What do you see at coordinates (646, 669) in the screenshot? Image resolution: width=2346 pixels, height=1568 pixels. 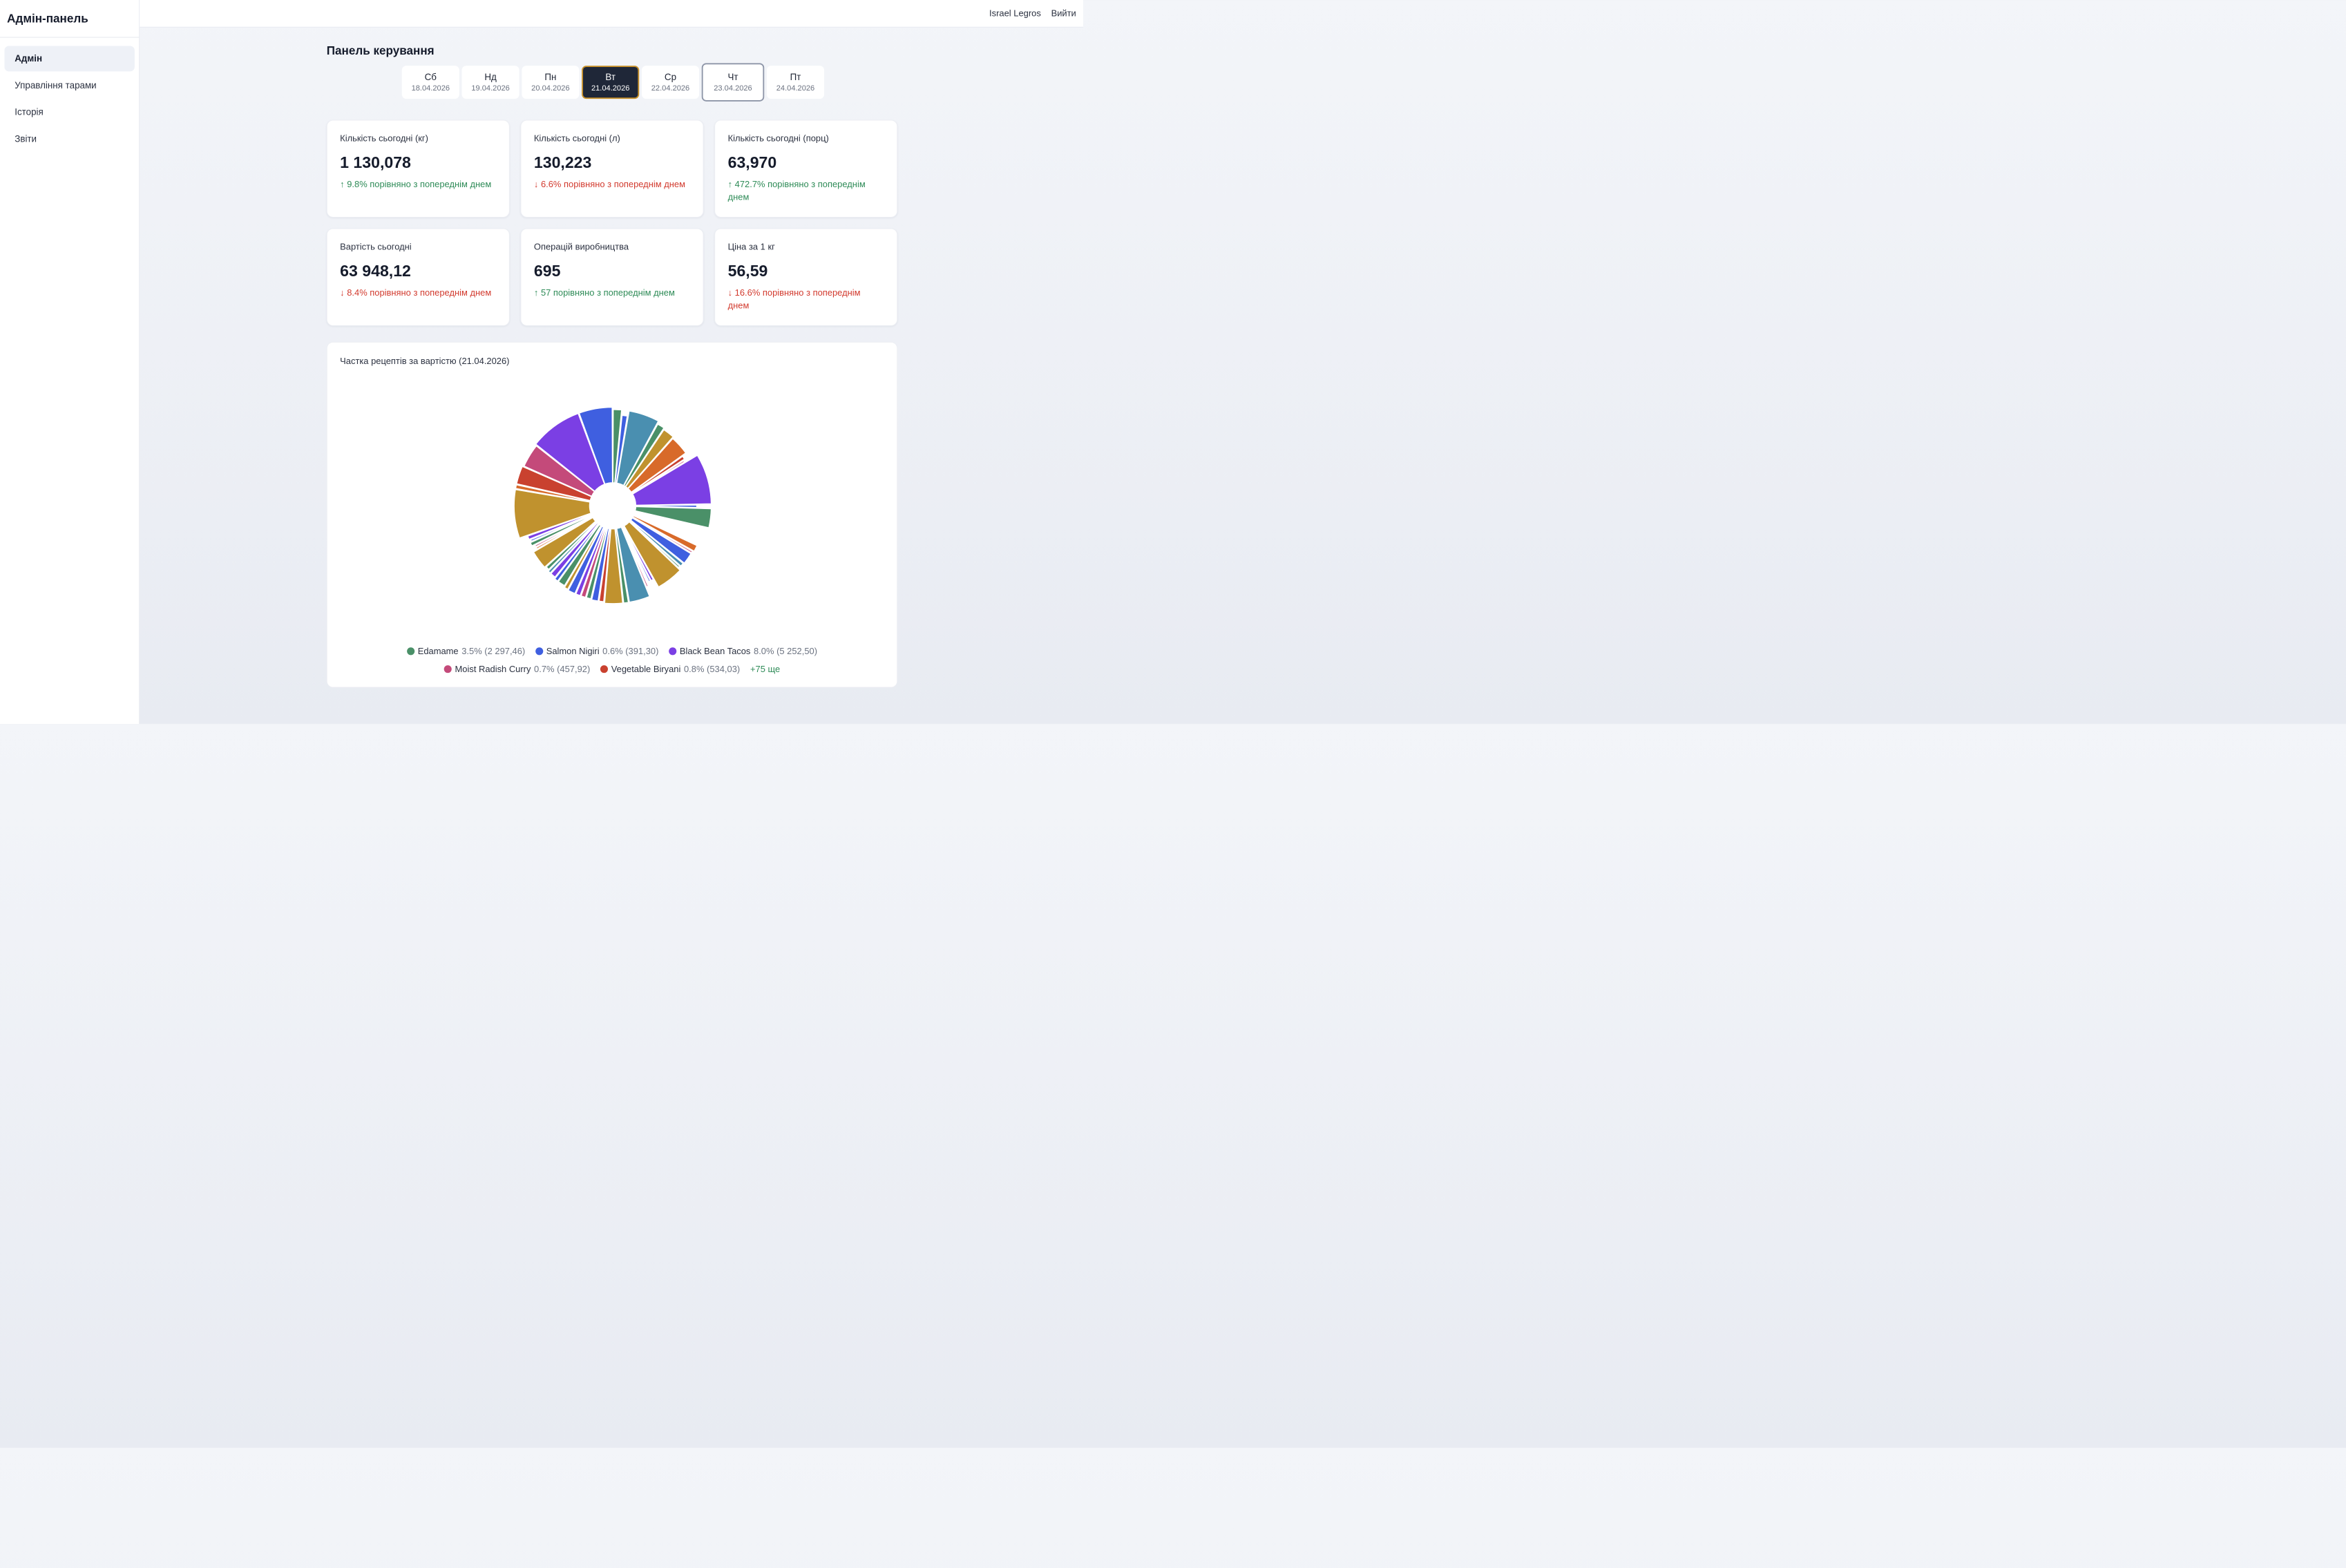 I see `legend-name: Vegetable Biryani` at bounding box center [646, 669].